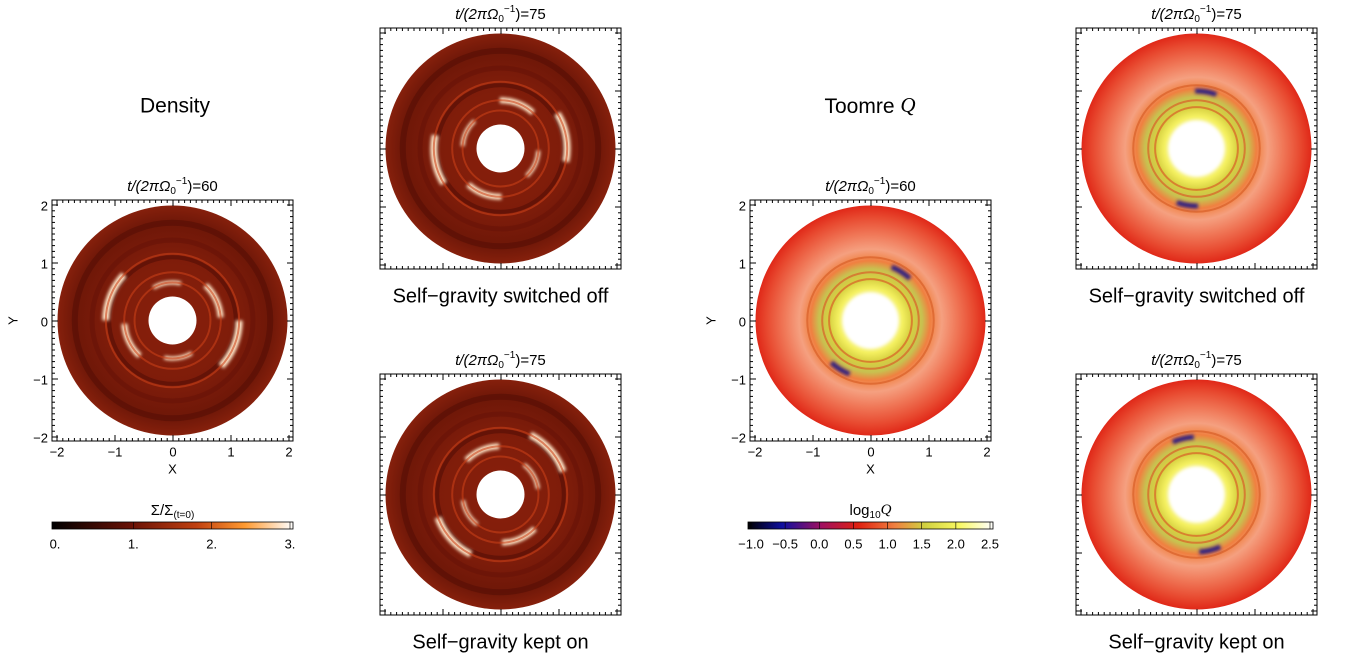  What do you see at coordinates (990, 543) in the screenshot?
I see `colorbar-tick-label: 2.5` at bounding box center [990, 543].